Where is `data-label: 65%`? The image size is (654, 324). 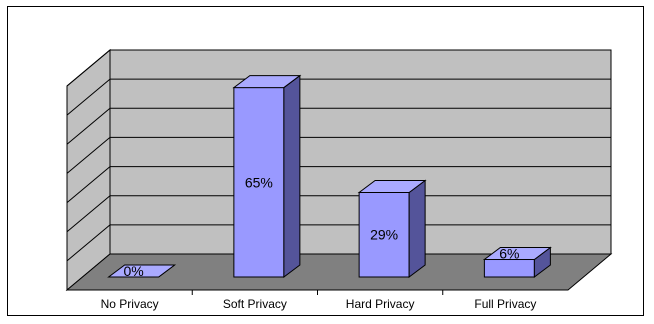
data-label: 65% is located at coordinates (259, 182).